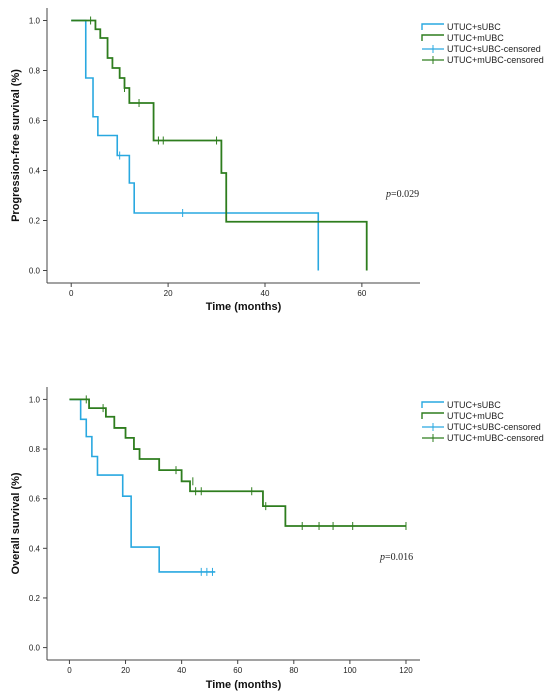  Describe the element at coordinates (399, 557) in the screenshot. I see `p-value-number: =0.016` at that location.